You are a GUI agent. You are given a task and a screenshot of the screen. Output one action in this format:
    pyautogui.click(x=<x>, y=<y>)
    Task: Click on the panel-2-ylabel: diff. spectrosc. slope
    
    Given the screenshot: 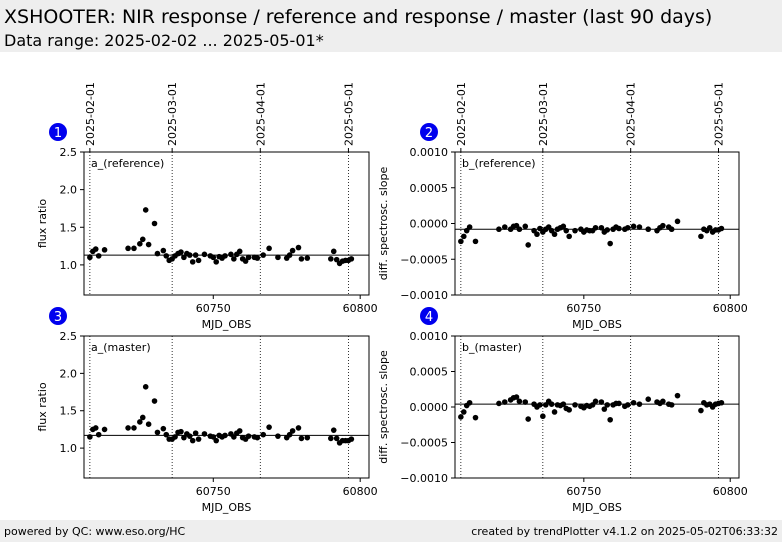 What is the action you would take?
    pyautogui.click(x=383, y=224)
    